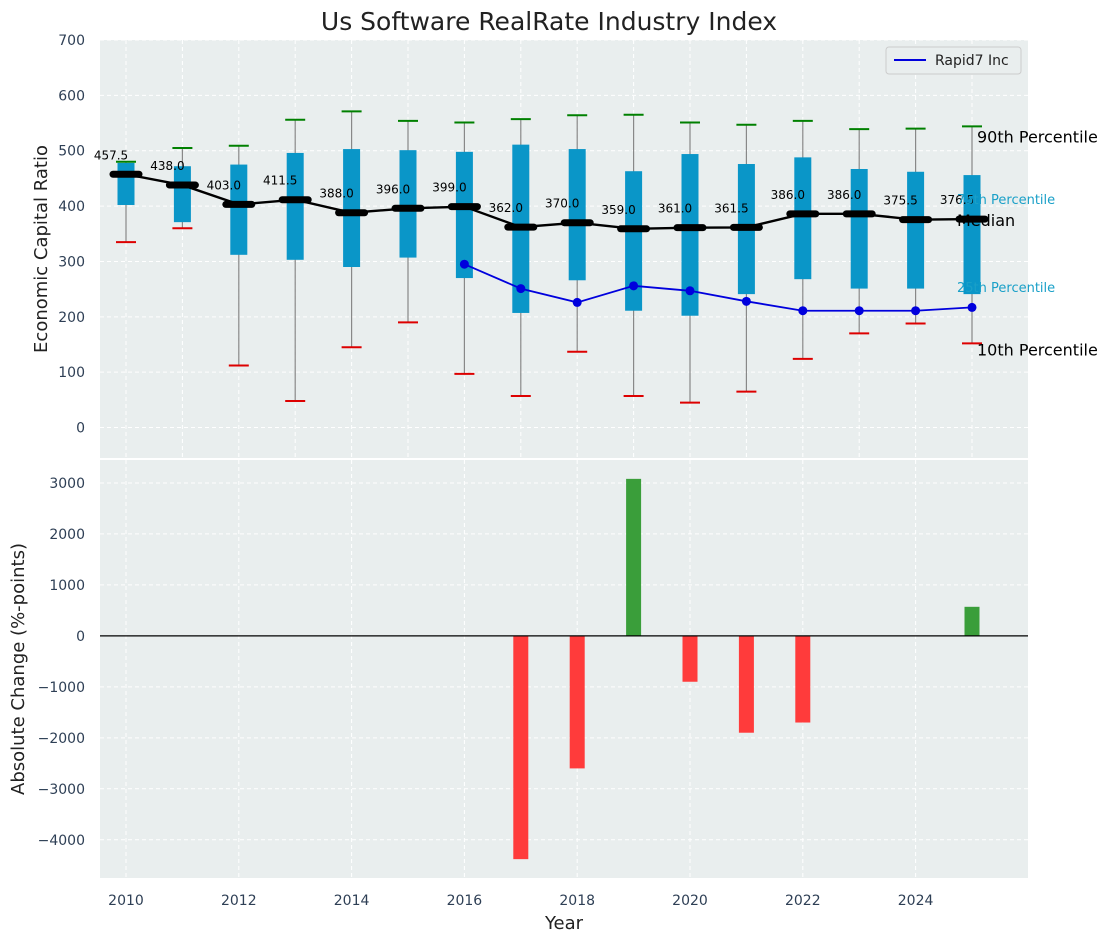 The height and width of the screenshot is (942, 1114). Describe the element at coordinates (465, 901) in the screenshot. I see `x-tick-label: 2016` at that location.